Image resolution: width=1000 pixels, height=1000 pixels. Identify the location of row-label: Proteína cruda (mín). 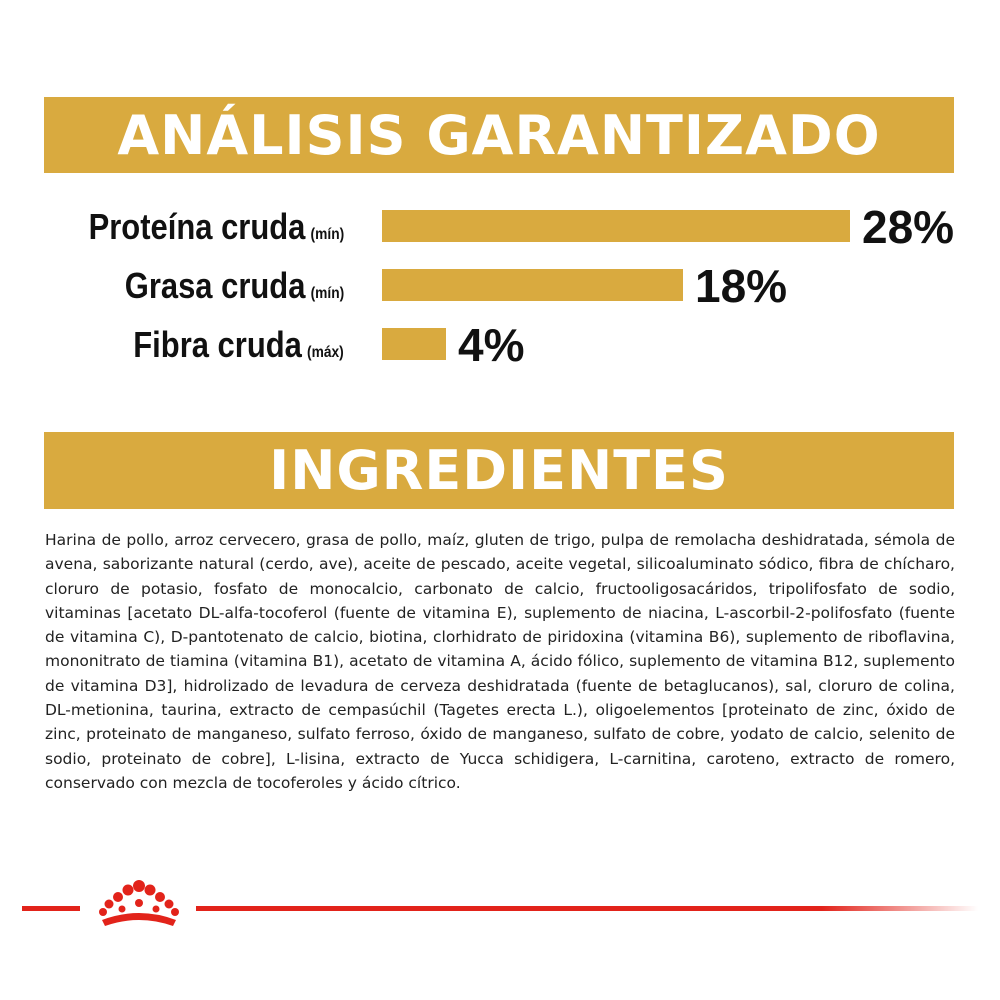
(216, 227).